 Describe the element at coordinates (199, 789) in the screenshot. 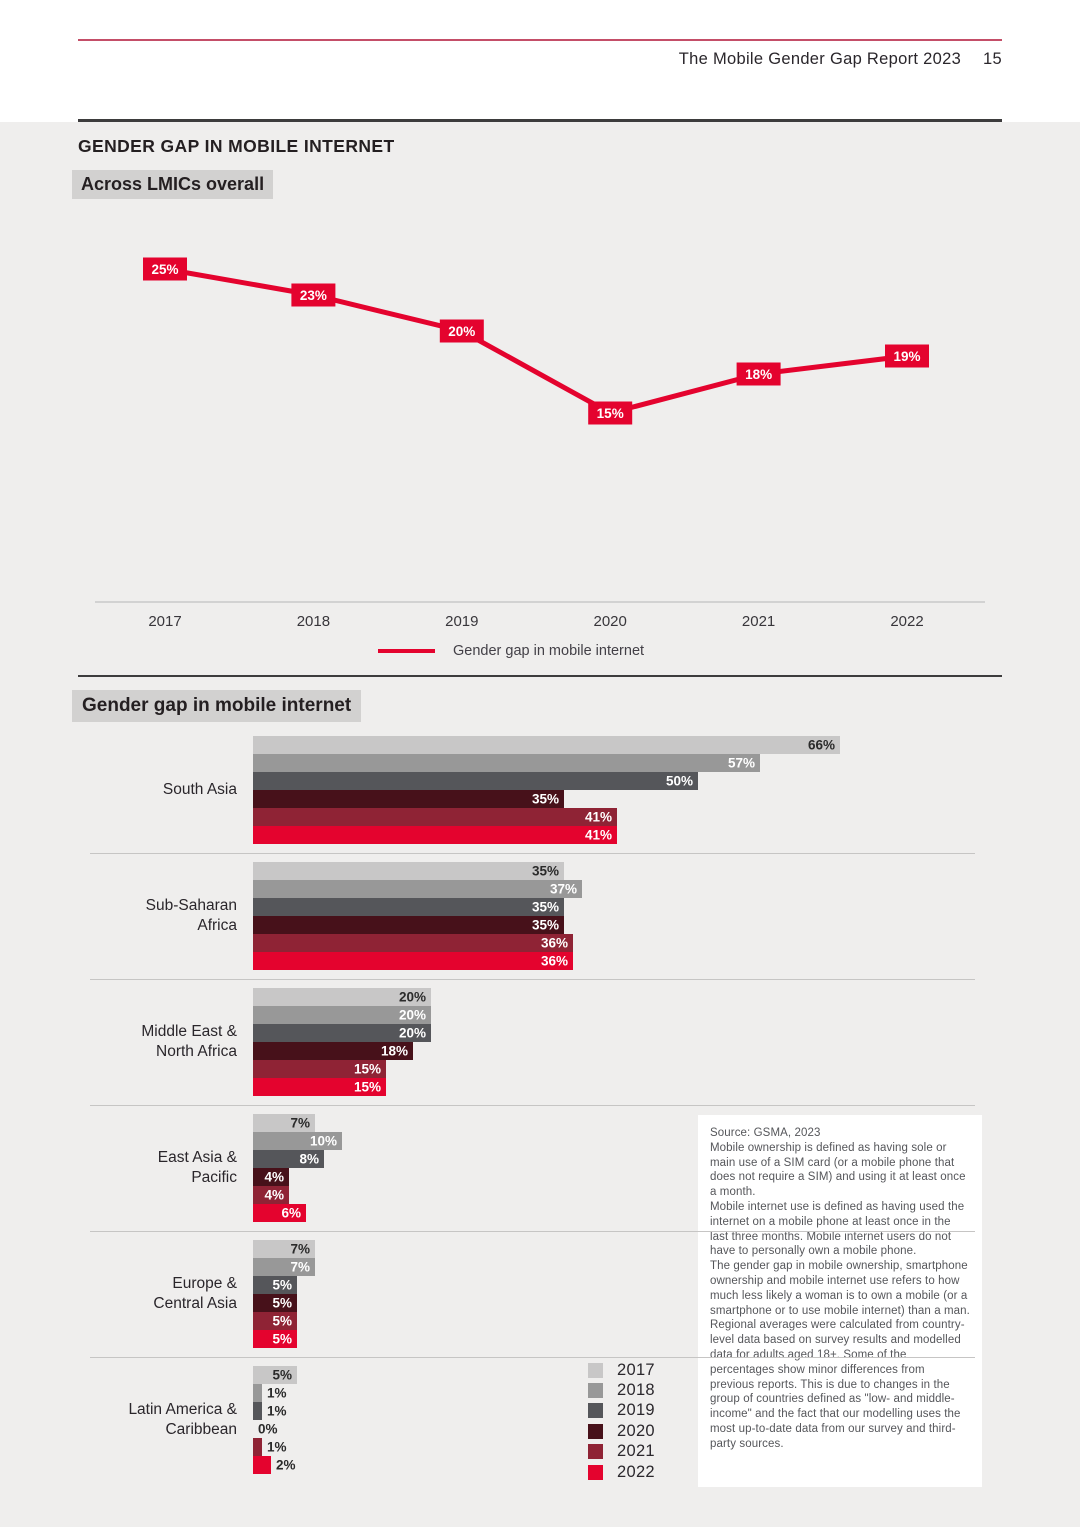

I see `region-label-line: South Asia` at that location.